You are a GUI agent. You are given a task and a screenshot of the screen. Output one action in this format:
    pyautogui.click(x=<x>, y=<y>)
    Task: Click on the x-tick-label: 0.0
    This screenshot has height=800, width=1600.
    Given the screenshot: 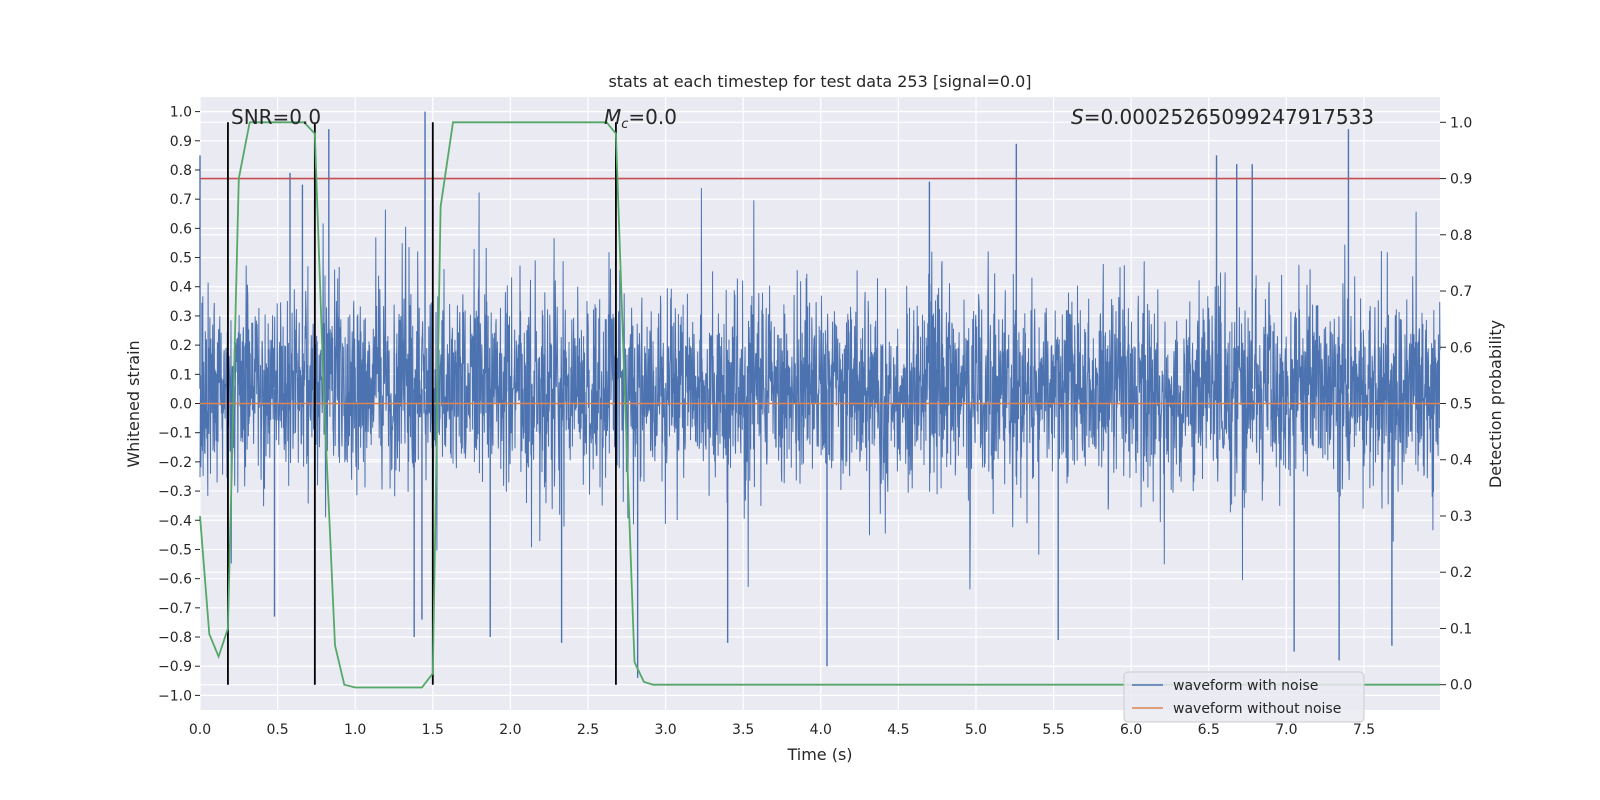 What is the action you would take?
    pyautogui.click(x=200, y=730)
    